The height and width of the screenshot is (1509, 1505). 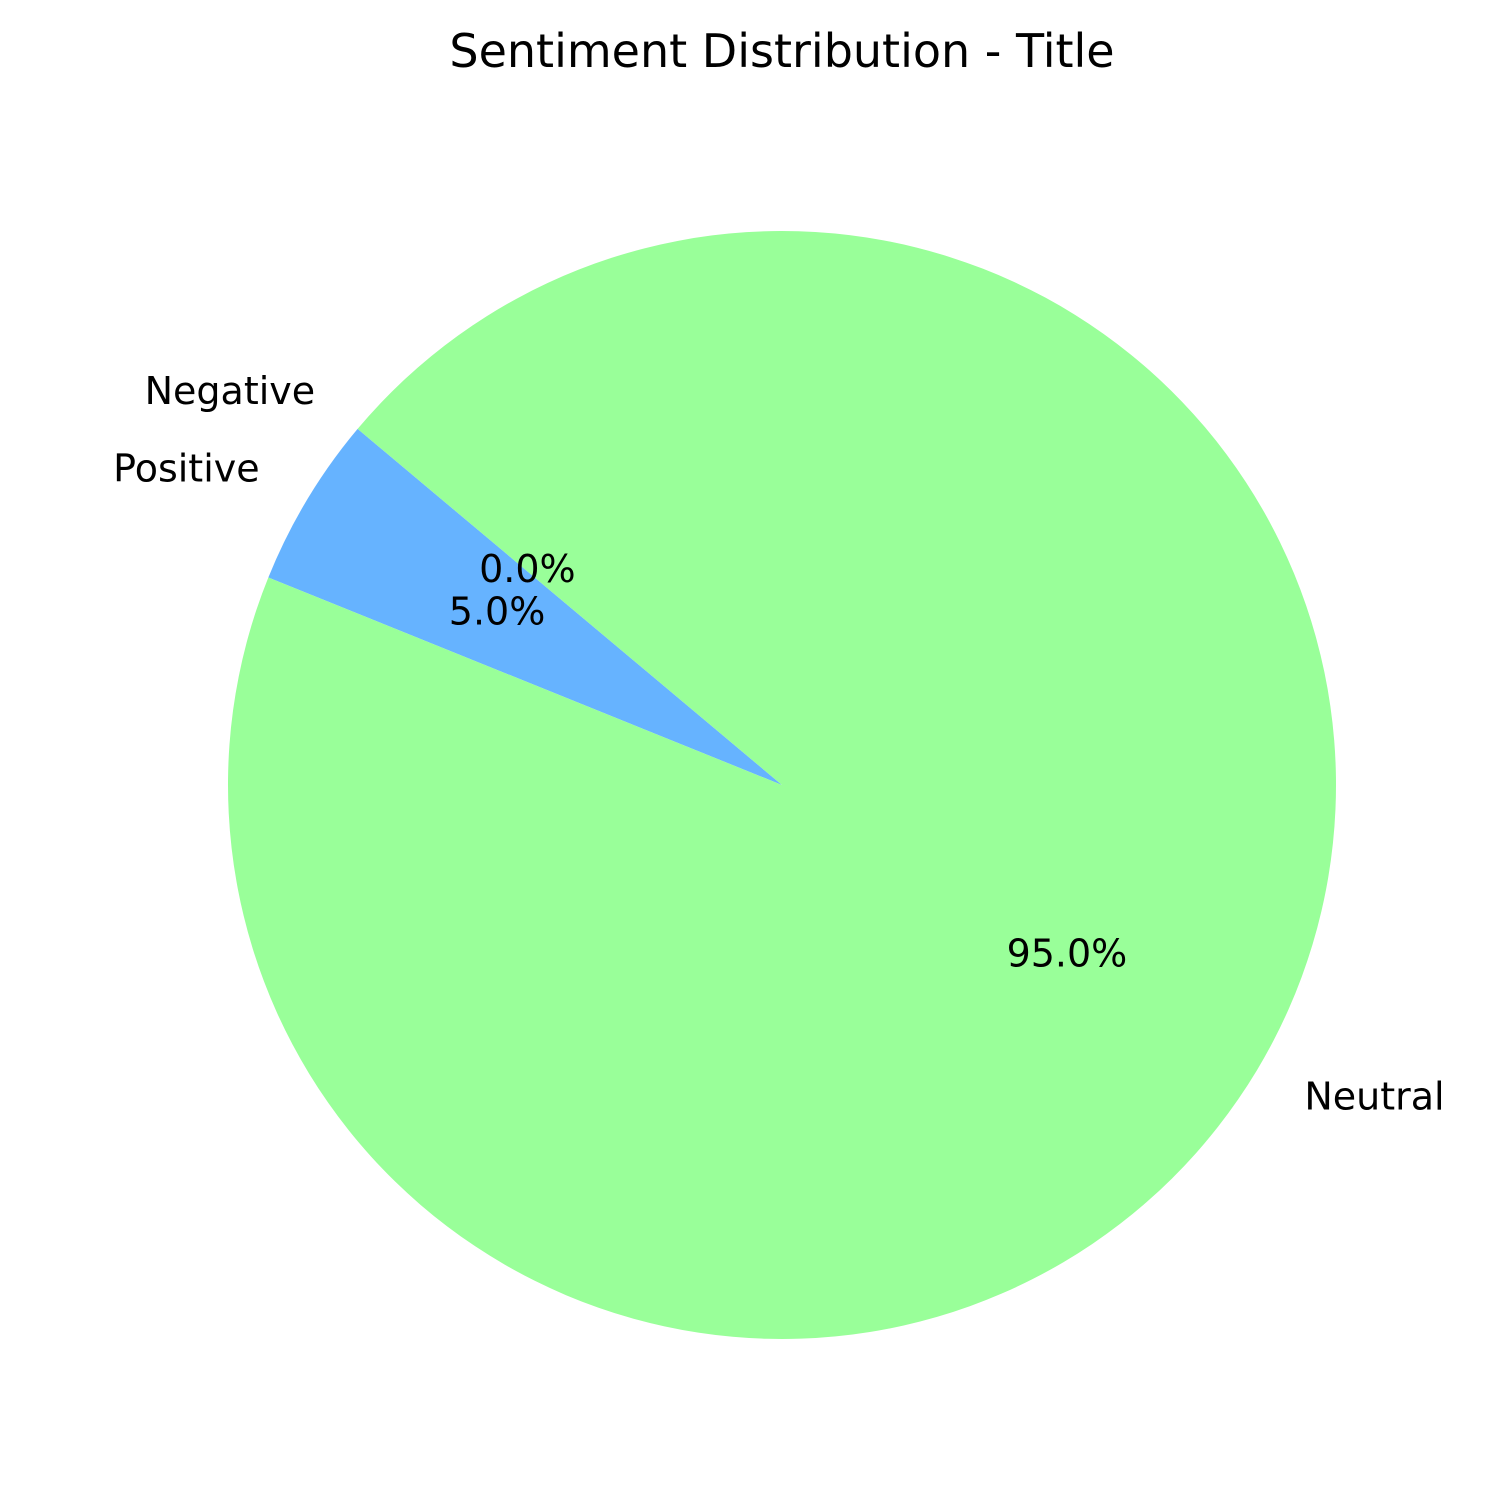 What do you see at coordinates (781, 51) in the screenshot?
I see `chart-title: Sentiment Distribution - Title` at bounding box center [781, 51].